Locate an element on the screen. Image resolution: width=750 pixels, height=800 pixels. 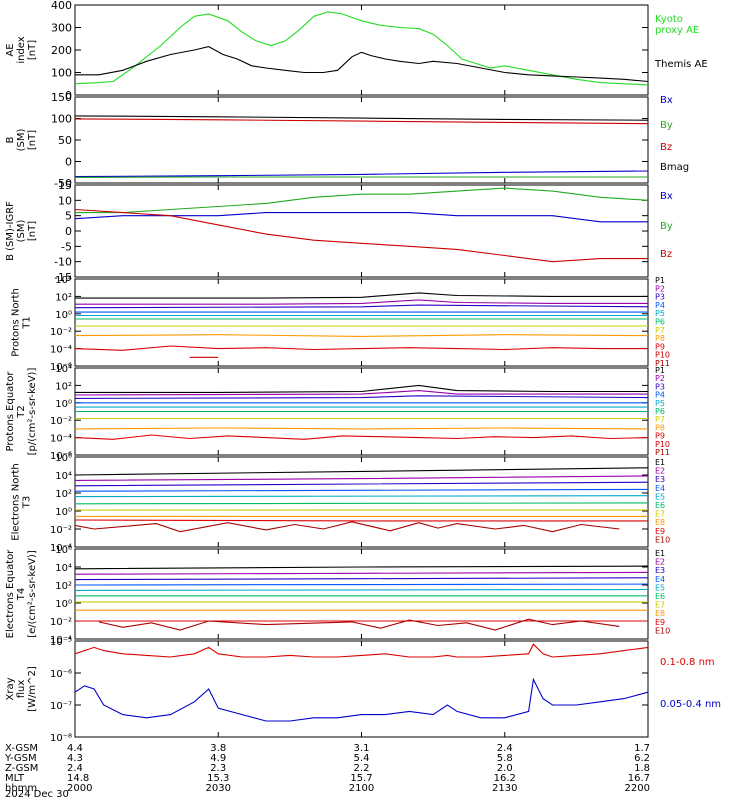
y-tick-label: 10 is located at coordinates (65, 200).